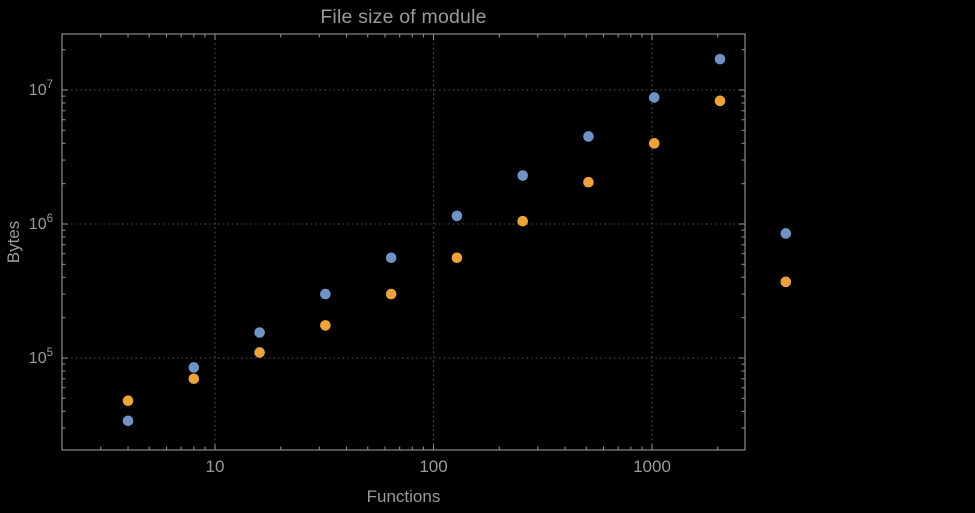  What do you see at coordinates (41, 89) in the screenshot?
I see `y-tick-label: 10⁷` at bounding box center [41, 89].